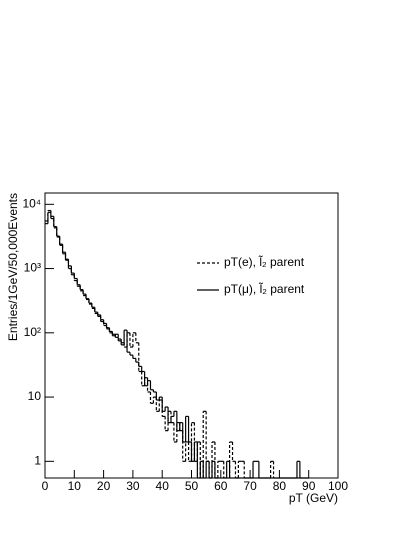  I want to click on x-tick-label: 30, so click(133, 486).